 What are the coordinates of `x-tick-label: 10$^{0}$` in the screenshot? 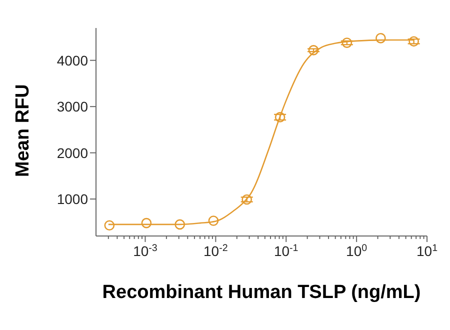 It's located at (357, 250).